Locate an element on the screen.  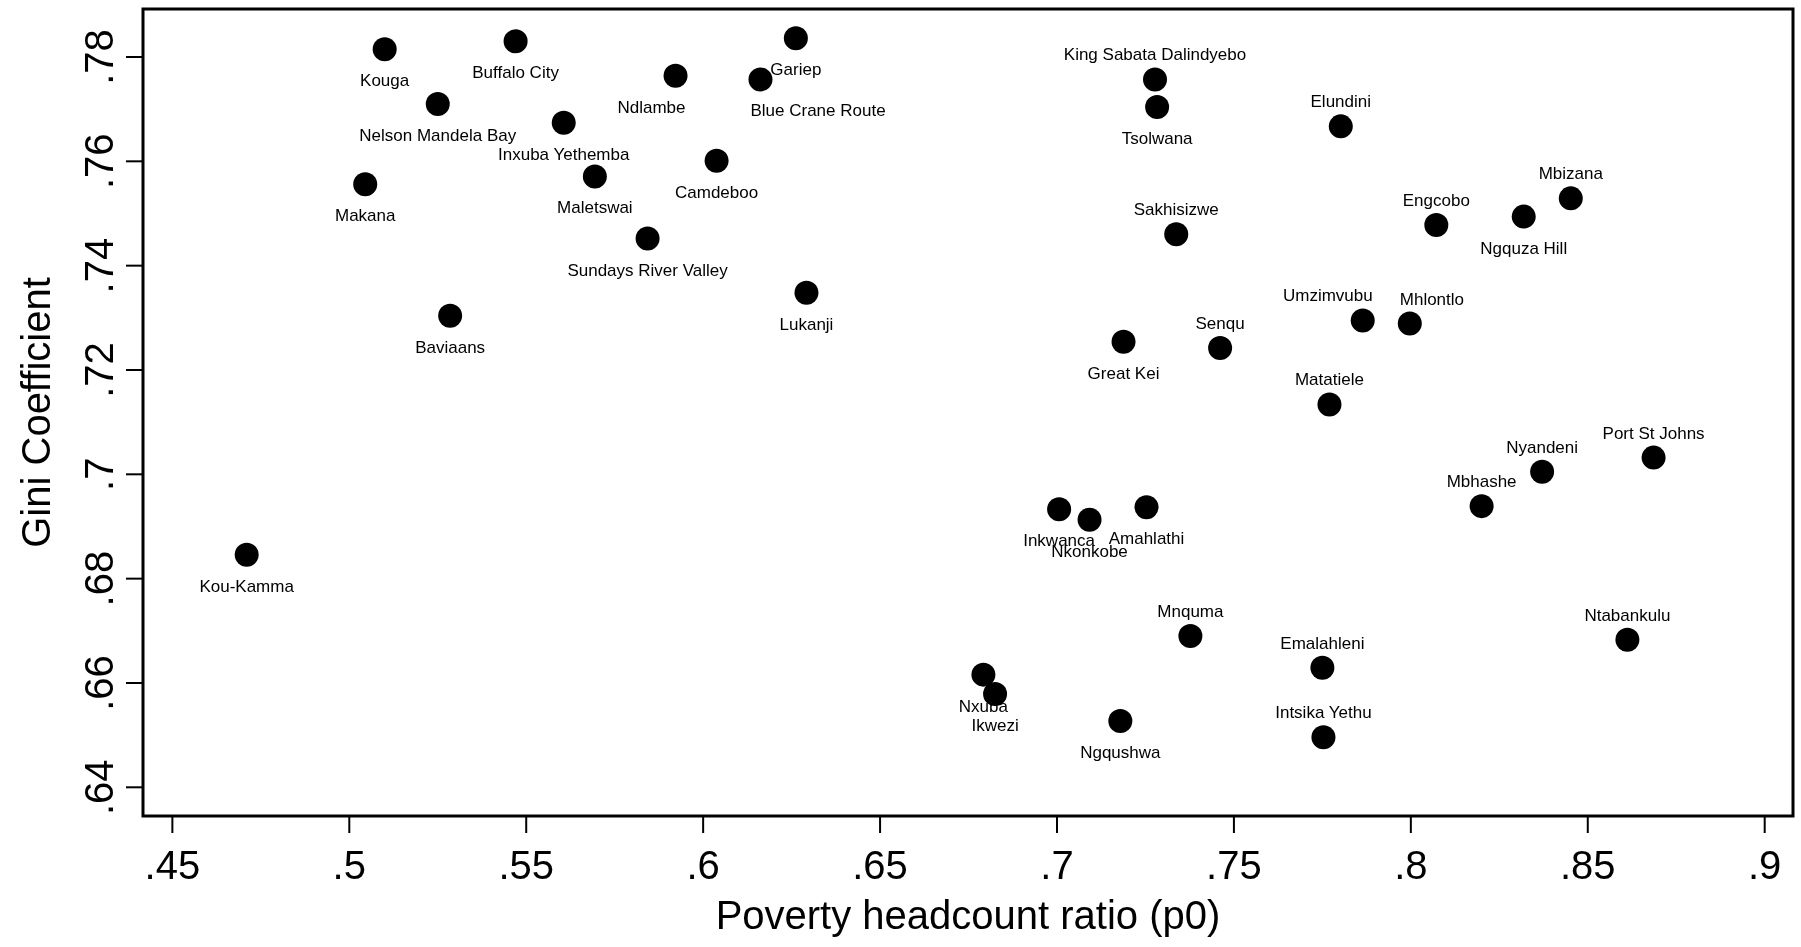
annotation: Kouga is located at coordinates (385, 81).